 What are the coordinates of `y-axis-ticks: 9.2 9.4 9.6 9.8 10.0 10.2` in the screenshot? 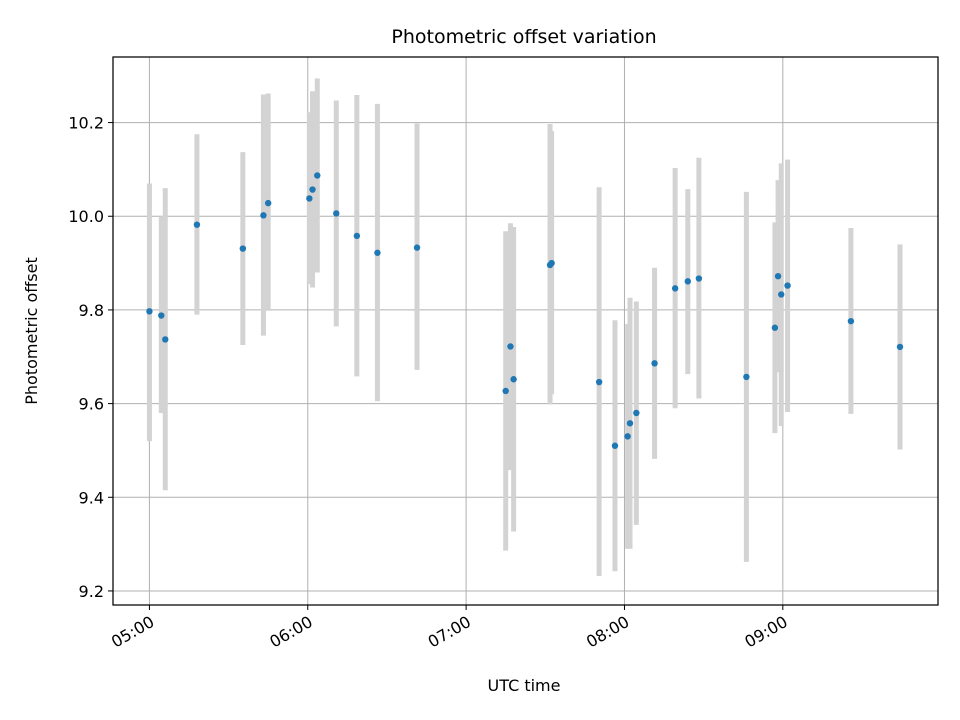 It's located at (90, 357).